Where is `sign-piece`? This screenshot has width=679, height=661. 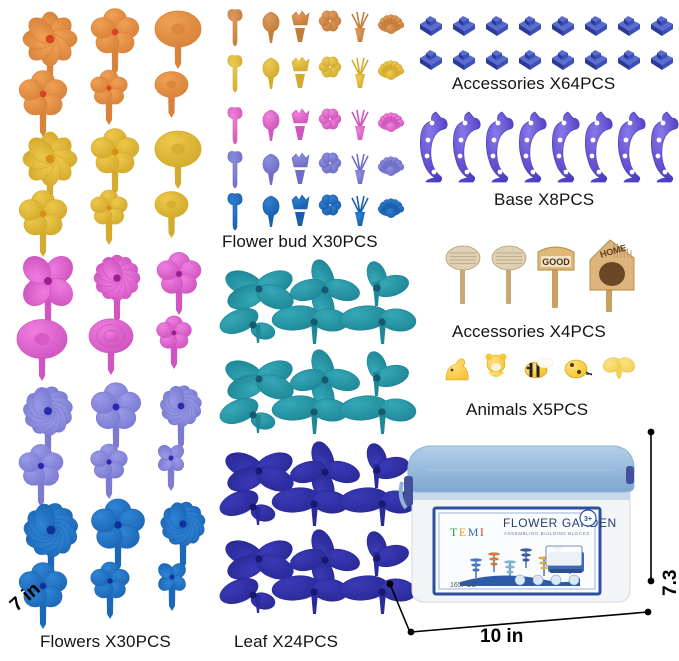 sign-piece is located at coordinates (463, 274).